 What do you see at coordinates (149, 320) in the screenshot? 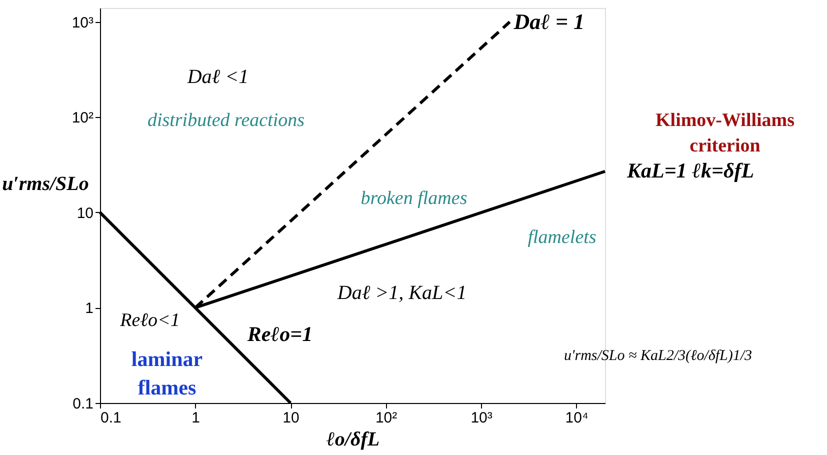
I see `annotation: Reℓo<1` at bounding box center [149, 320].